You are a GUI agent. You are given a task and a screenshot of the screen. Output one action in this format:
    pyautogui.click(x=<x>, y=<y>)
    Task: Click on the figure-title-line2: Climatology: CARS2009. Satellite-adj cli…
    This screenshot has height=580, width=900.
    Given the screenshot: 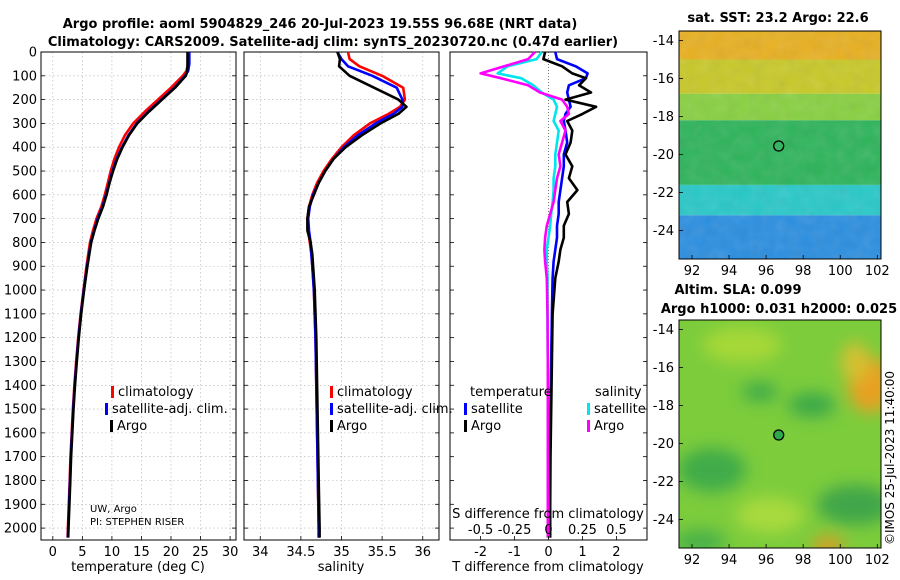 What is the action you would take?
    pyautogui.click(x=333, y=42)
    